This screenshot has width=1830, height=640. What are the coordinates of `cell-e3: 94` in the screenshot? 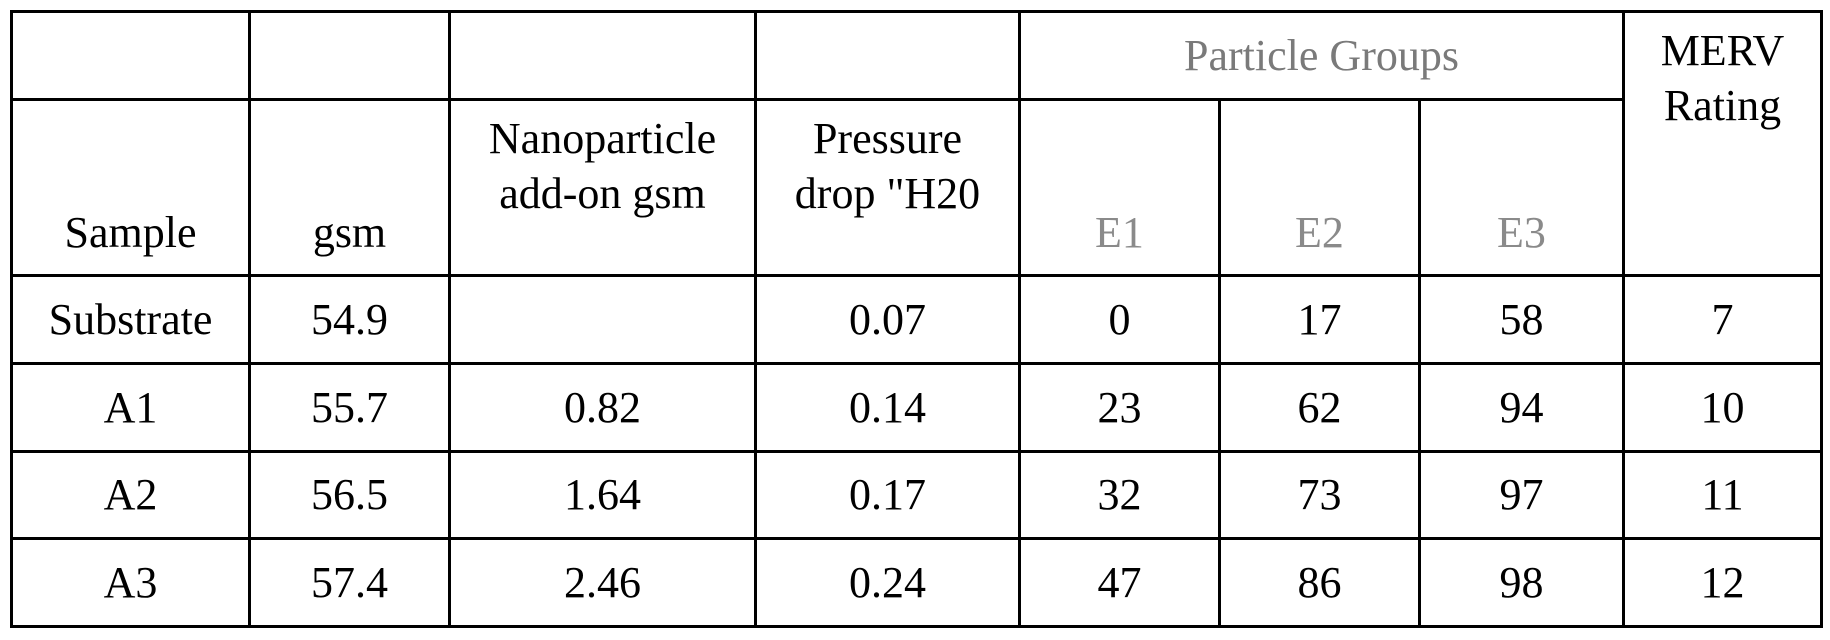 It's located at (1521, 407).